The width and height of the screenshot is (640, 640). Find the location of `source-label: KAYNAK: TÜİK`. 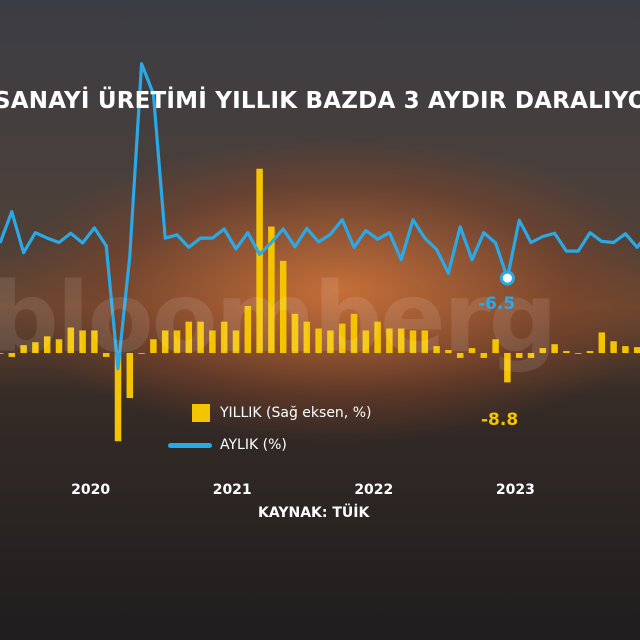

source-label: KAYNAK: TÜİK is located at coordinates (314, 513).